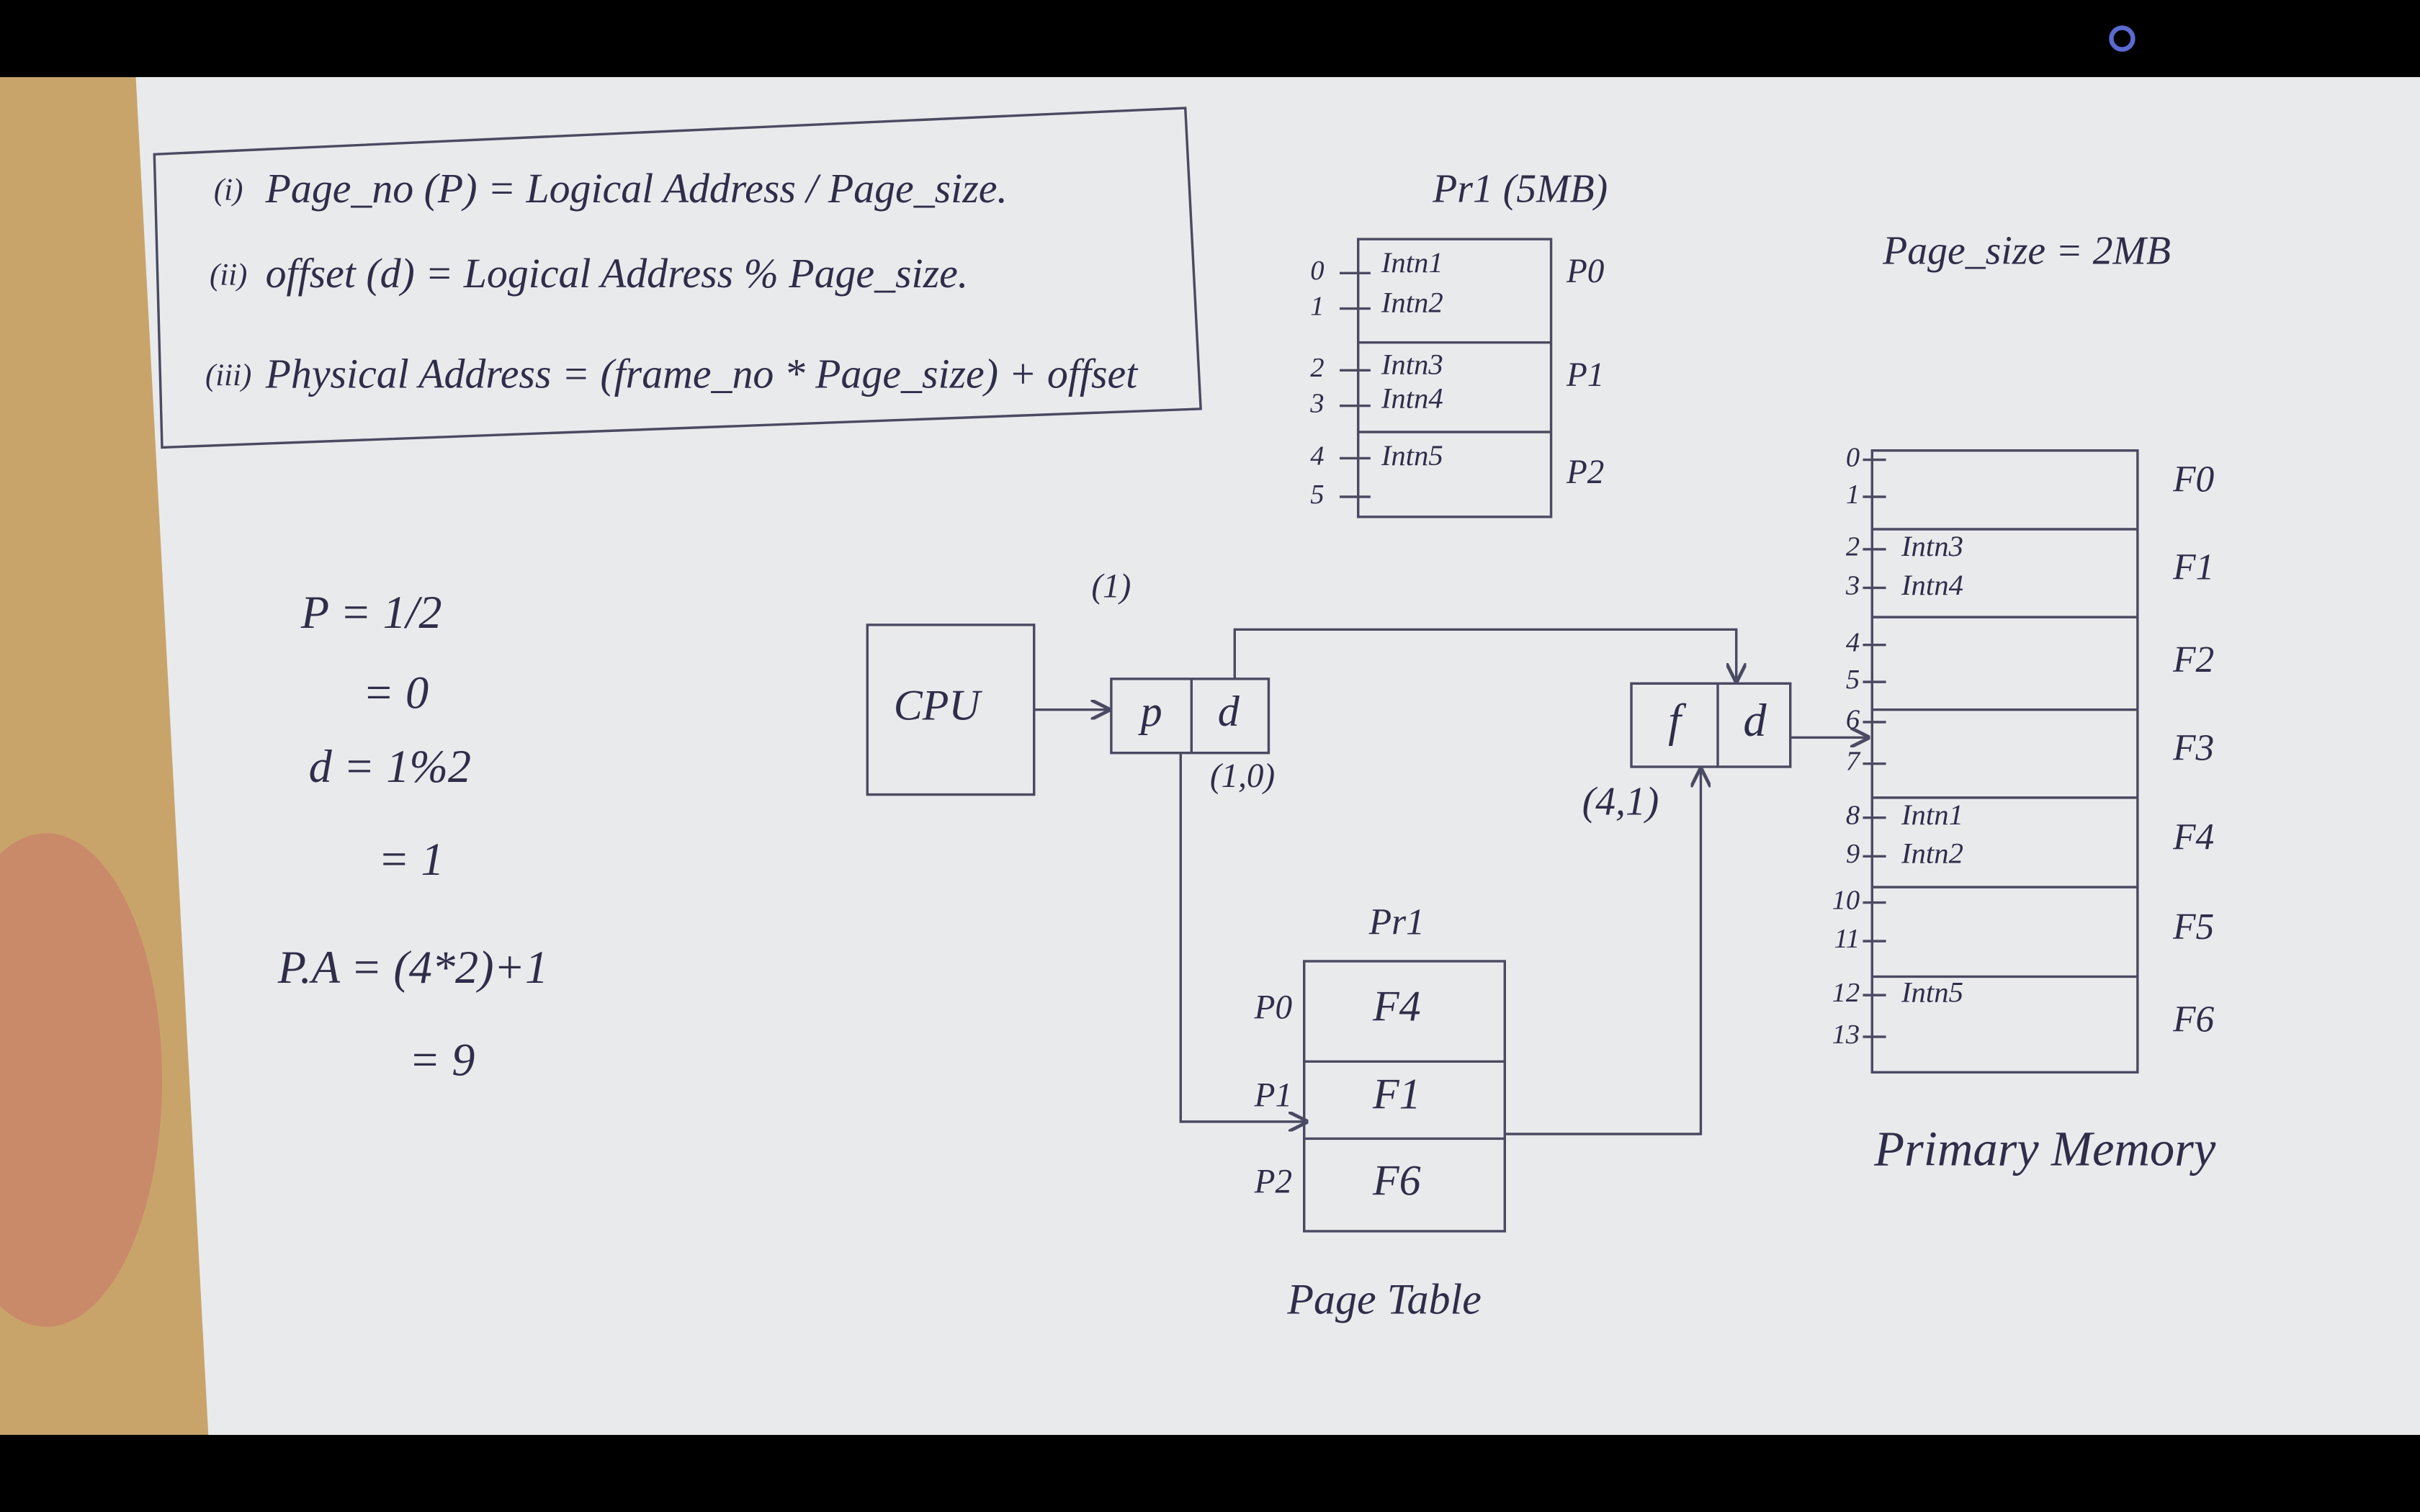 The width and height of the screenshot is (2420, 1512). What do you see at coordinates (1846, 900) in the screenshot?
I see `memory-index: 10` at bounding box center [1846, 900].